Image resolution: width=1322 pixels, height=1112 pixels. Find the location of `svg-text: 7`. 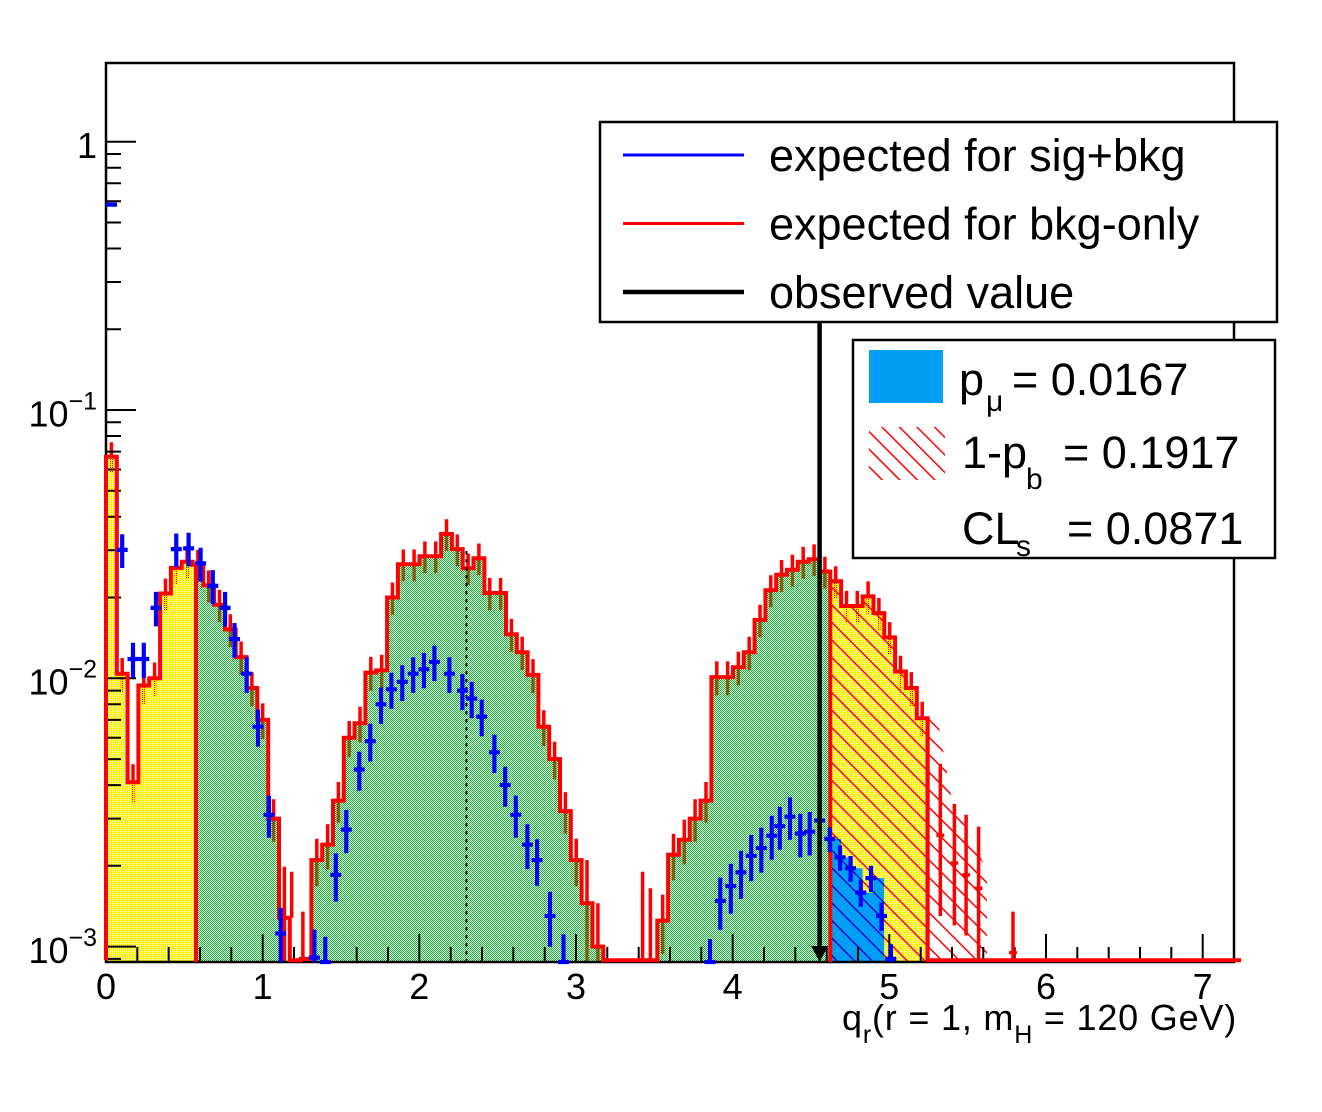

svg-text: 7 is located at coordinates (1203, 986).